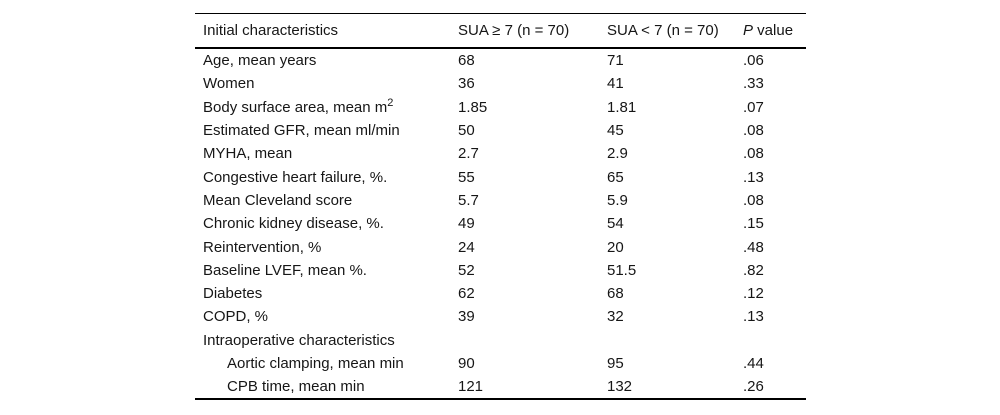 The width and height of the screenshot is (1000, 415). I want to click on cell-sua-ge7: 49, so click(466, 224).